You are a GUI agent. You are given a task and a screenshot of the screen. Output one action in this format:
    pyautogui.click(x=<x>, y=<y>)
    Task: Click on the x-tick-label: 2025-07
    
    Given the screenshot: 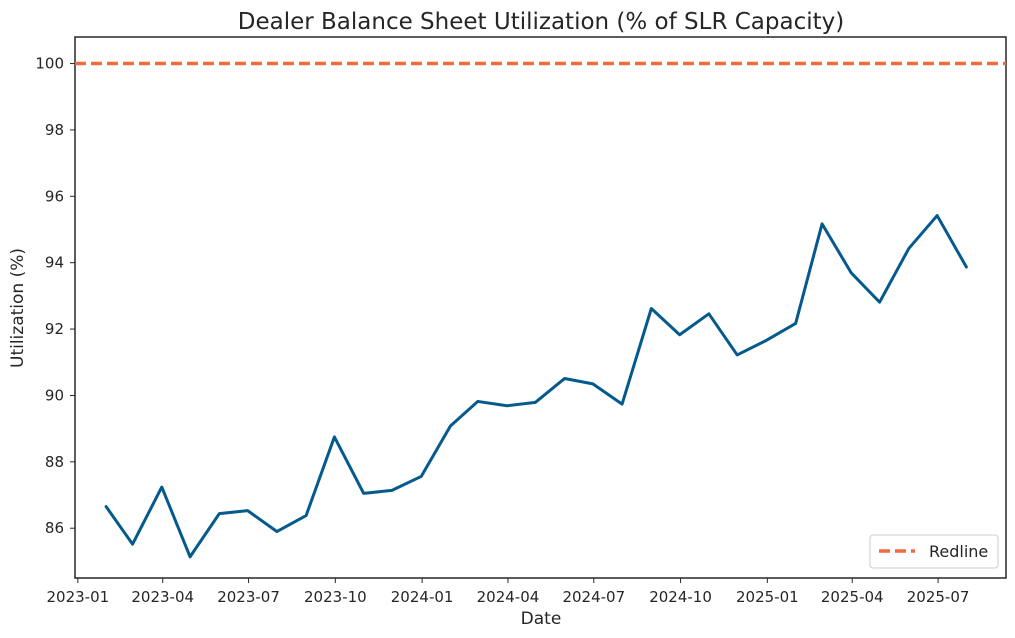 What is the action you would take?
    pyautogui.click(x=938, y=597)
    